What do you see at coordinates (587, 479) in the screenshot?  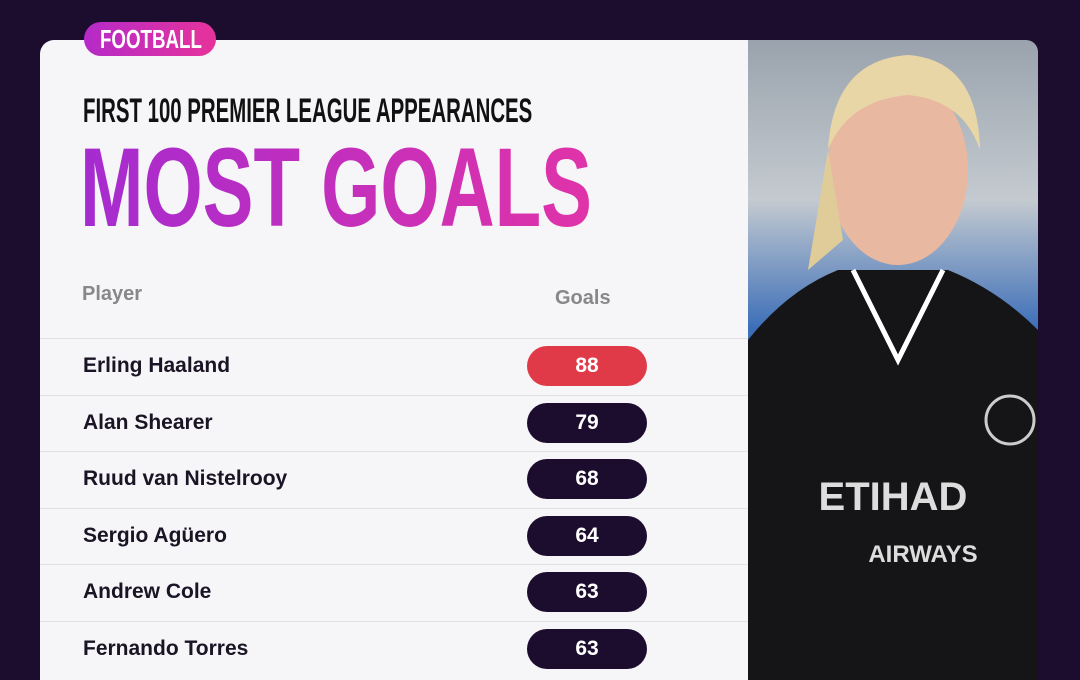 I see `goals-badge: 68` at bounding box center [587, 479].